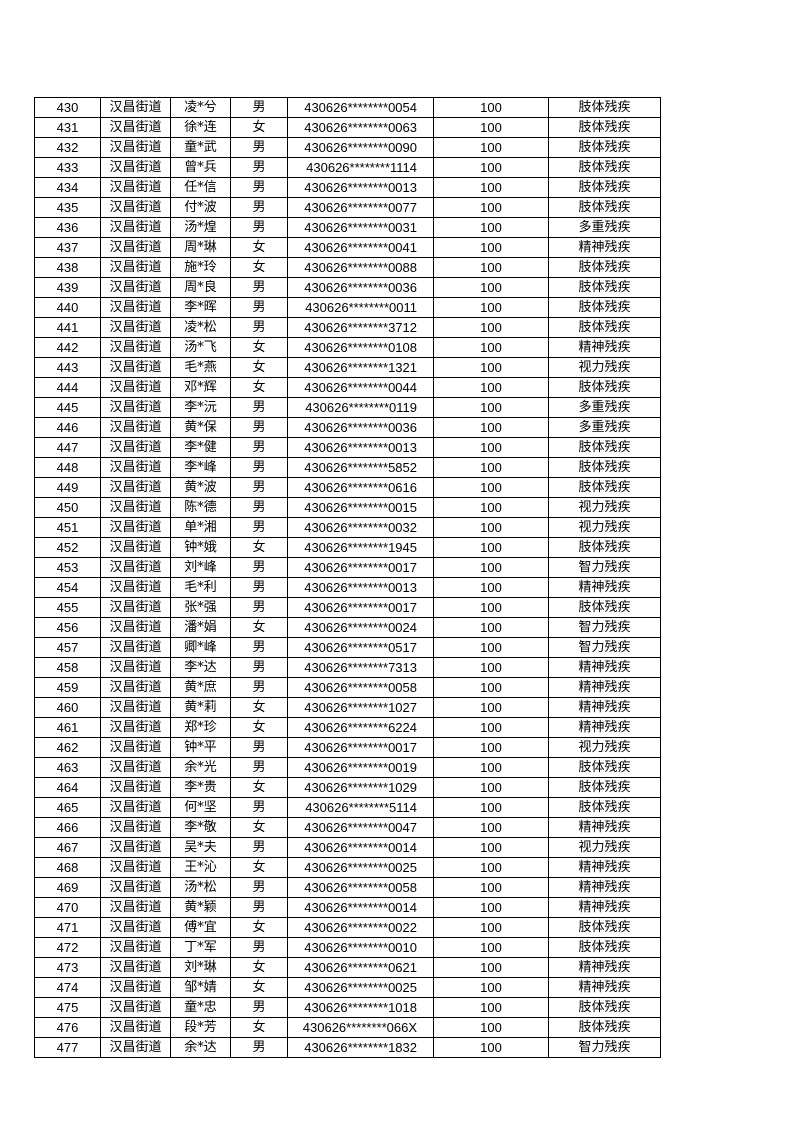 This screenshot has height=1122, width=793. What do you see at coordinates (200, 587) in the screenshot?
I see `name-cell: 毛*利` at bounding box center [200, 587].